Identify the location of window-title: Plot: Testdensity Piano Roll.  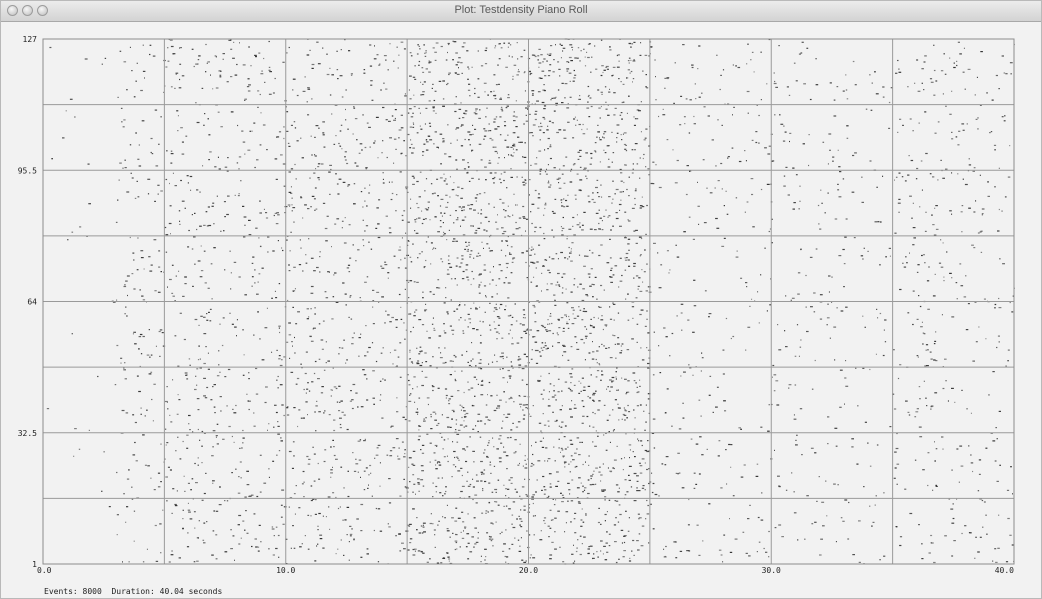
(521, 10).